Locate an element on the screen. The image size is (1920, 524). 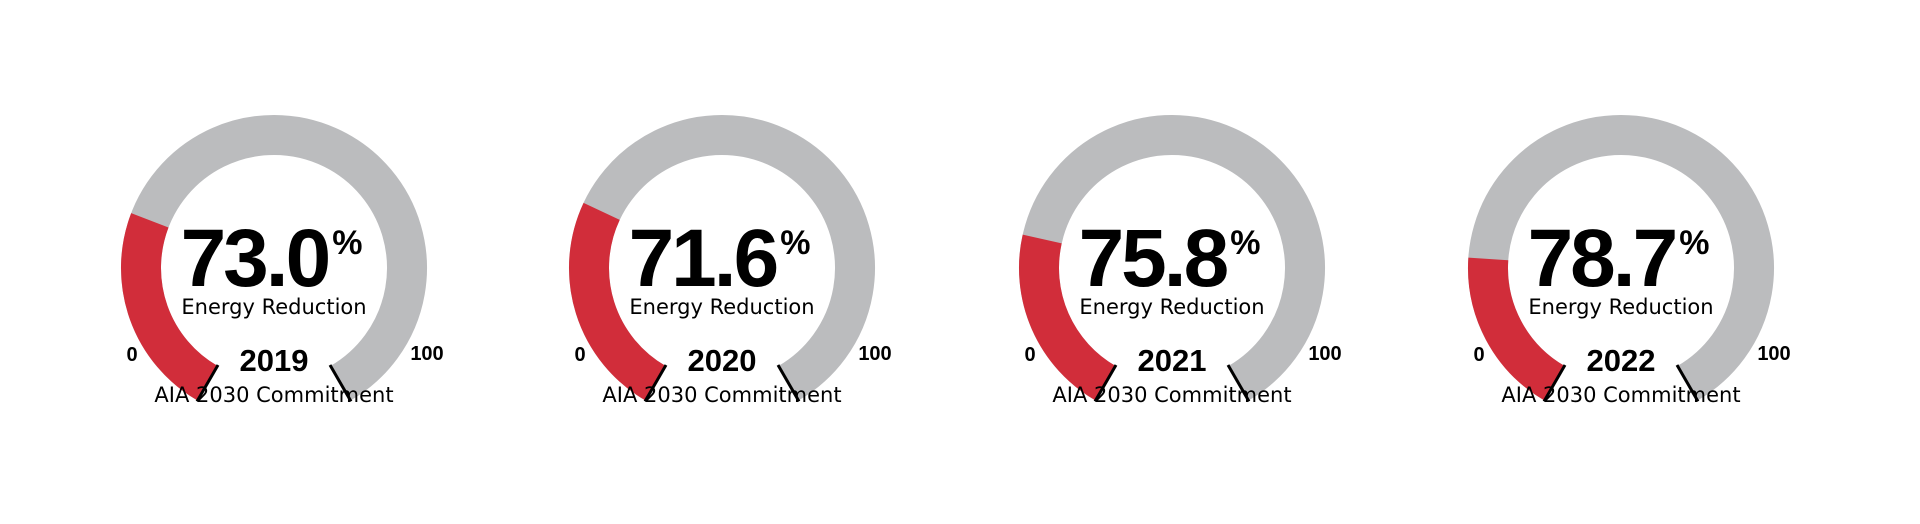
gauge-value-label: 75.8% is located at coordinates (1170, 258).